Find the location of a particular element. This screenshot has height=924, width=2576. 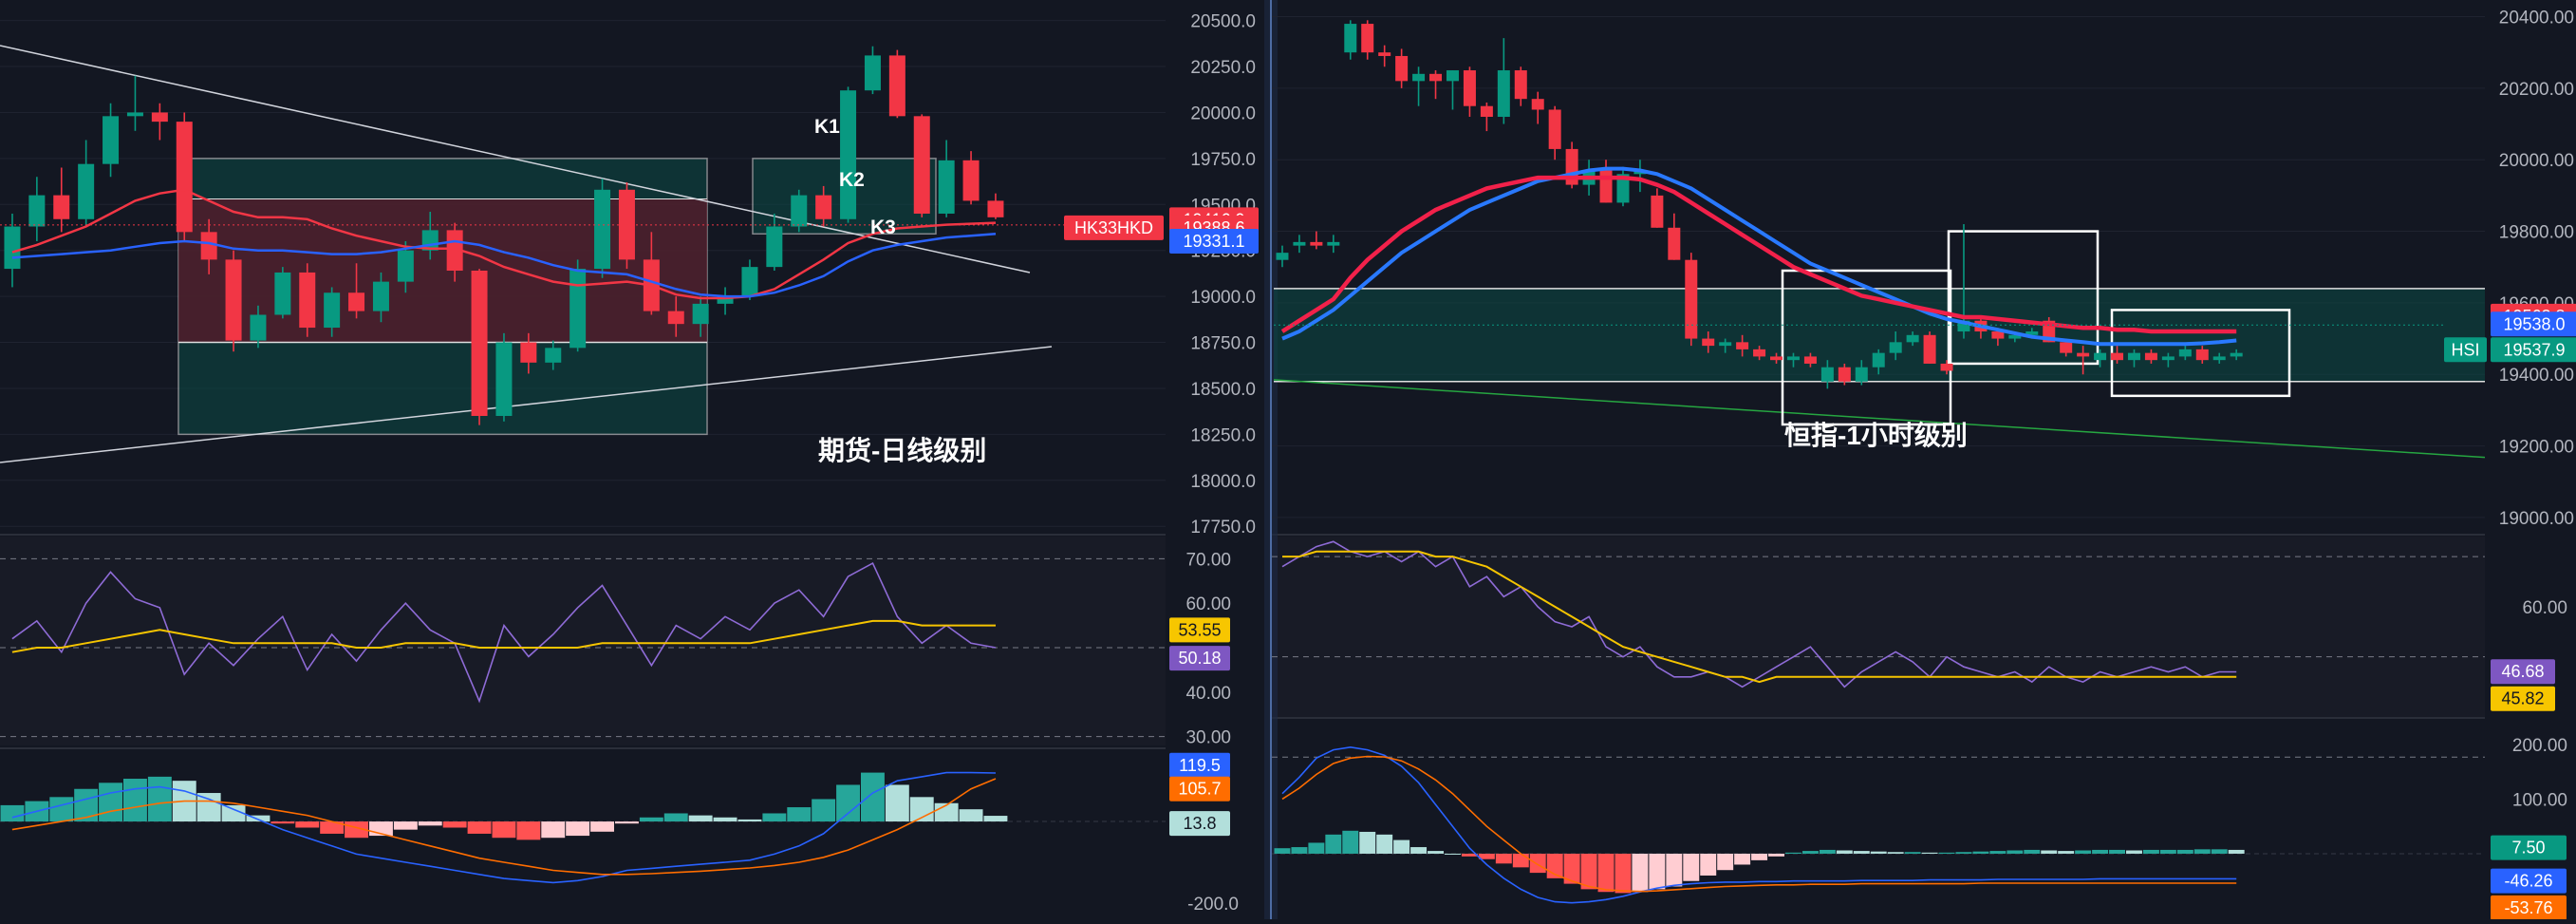

right-price-tag: 19538.0 is located at coordinates (2534, 323).